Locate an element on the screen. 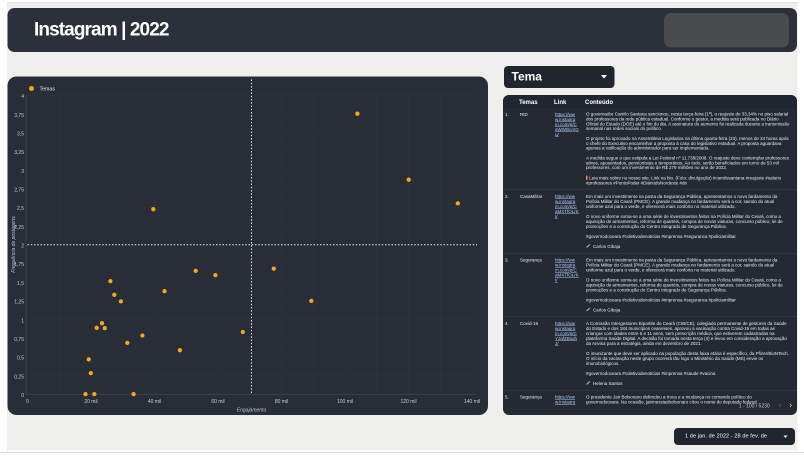  svg-text: 20 mil is located at coordinates (90, 402).